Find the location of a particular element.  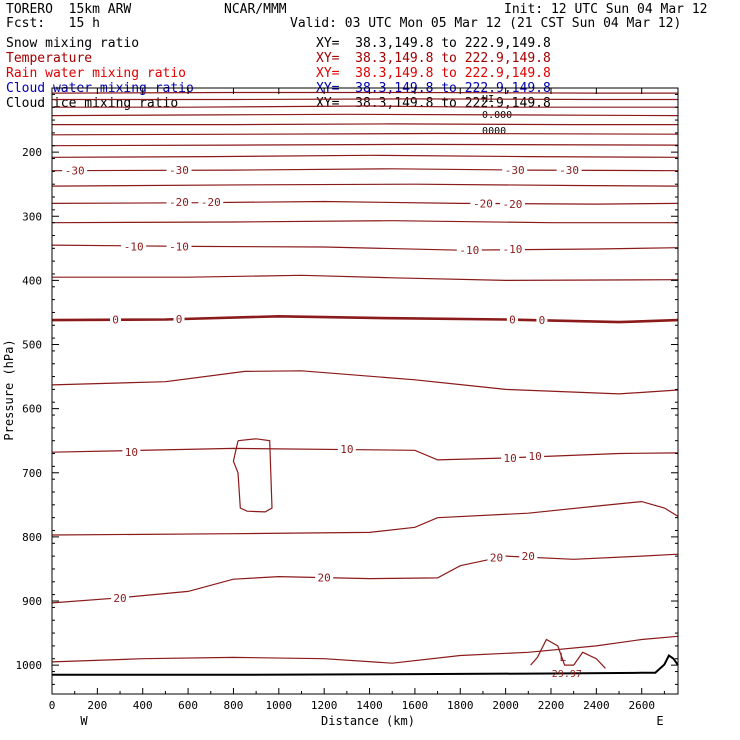

x-tick-label: 2200 is located at coordinates (551, 705).